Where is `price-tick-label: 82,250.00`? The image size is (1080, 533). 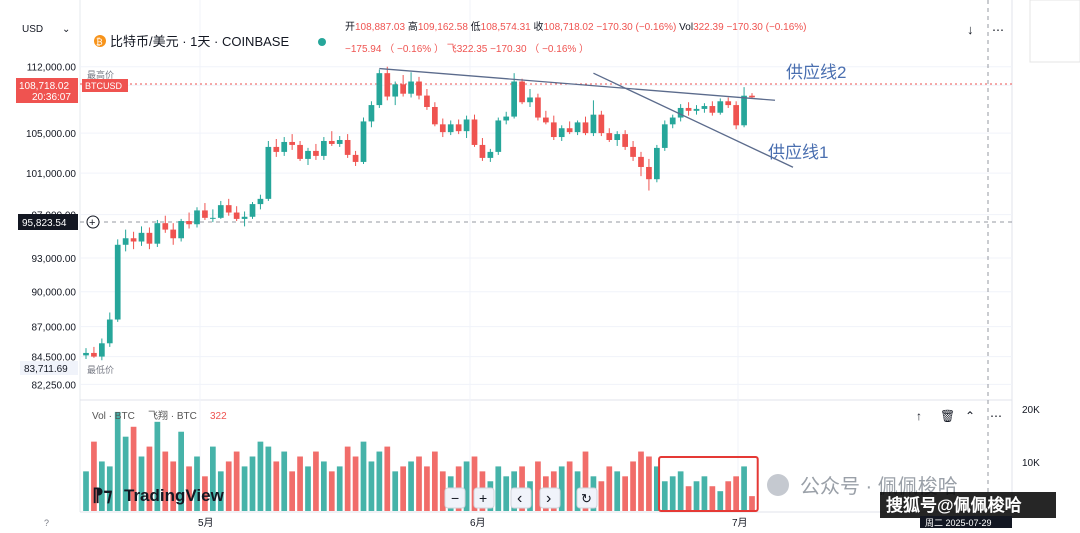
price-tick-label: 82,250.00 is located at coordinates (54, 385).